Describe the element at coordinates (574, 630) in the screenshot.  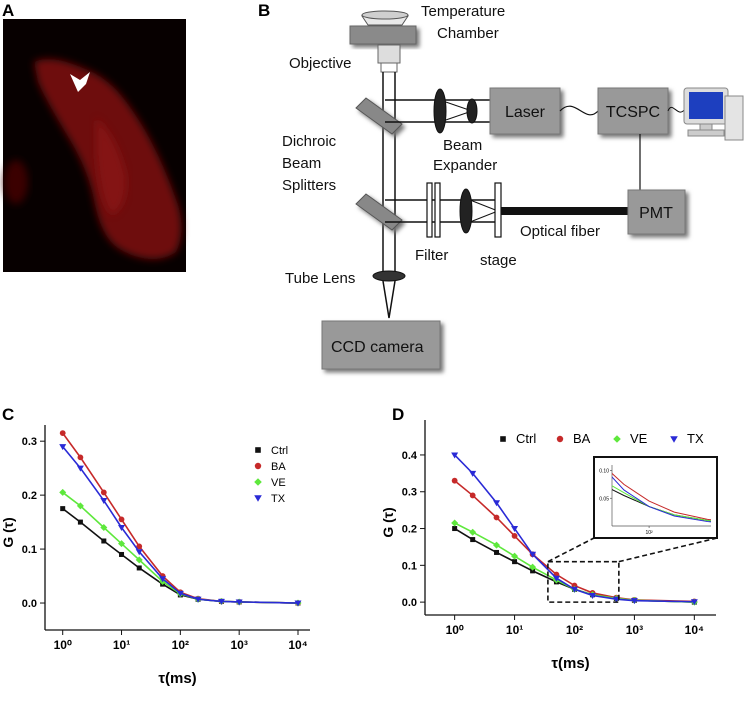
I see `x-tick-label: 10²` at that location.